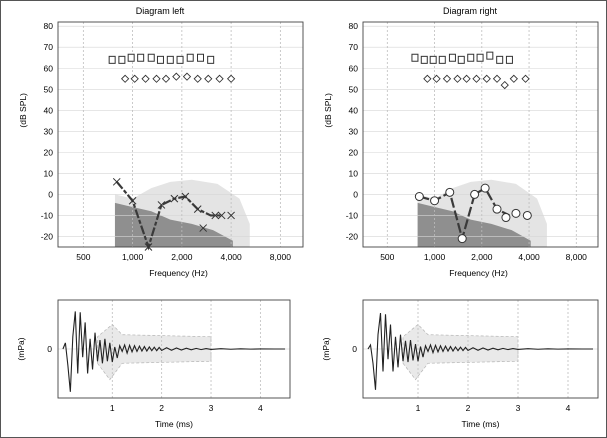 The image size is (607, 438). I want to click on x-tick-label: 8,000, so click(577, 257).